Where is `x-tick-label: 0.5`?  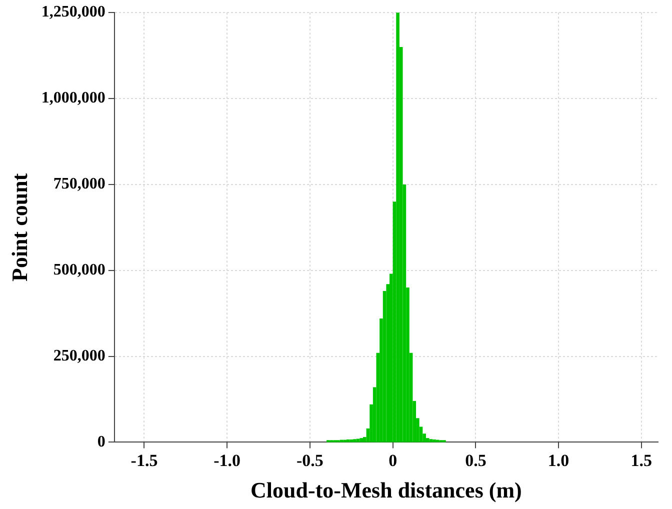 x-tick-label: 0.5 is located at coordinates (475, 460).